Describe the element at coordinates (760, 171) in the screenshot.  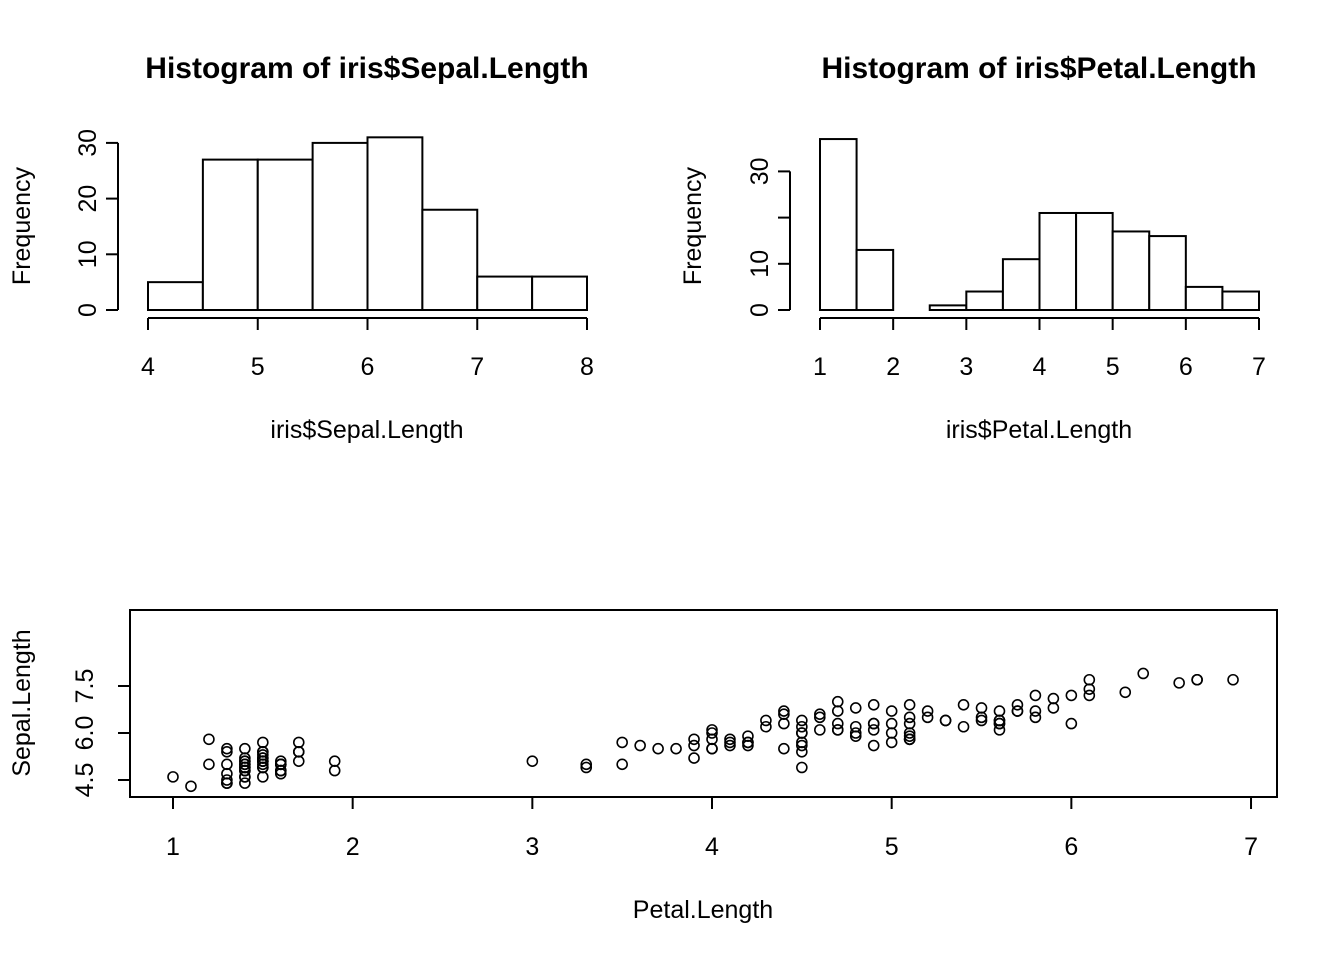
I see `y-tick-label: 30` at that location.